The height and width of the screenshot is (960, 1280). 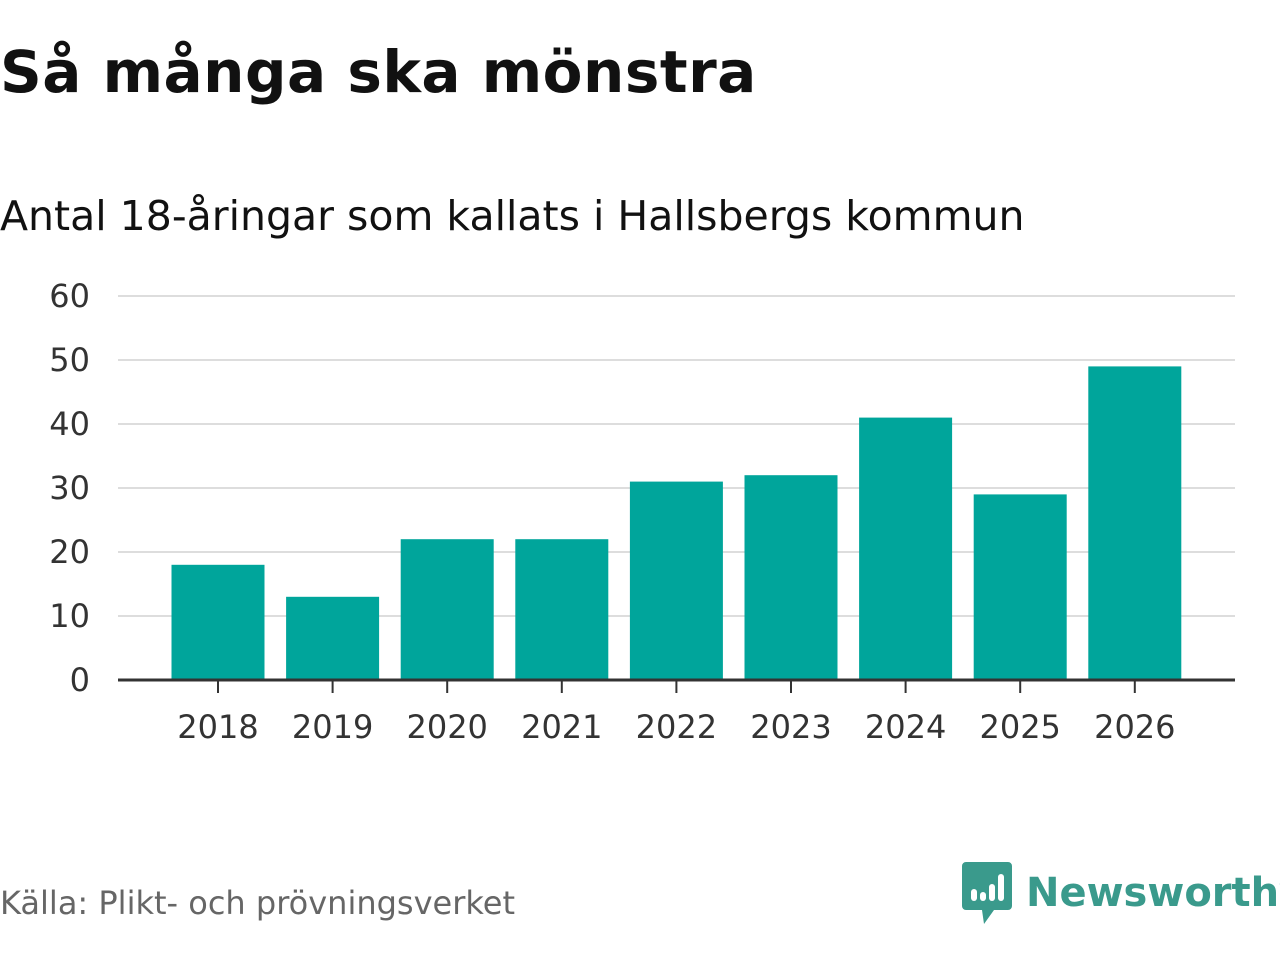 What do you see at coordinates (561, 727) in the screenshot?
I see `x-tick-label: 2021` at bounding box center [561, 727].